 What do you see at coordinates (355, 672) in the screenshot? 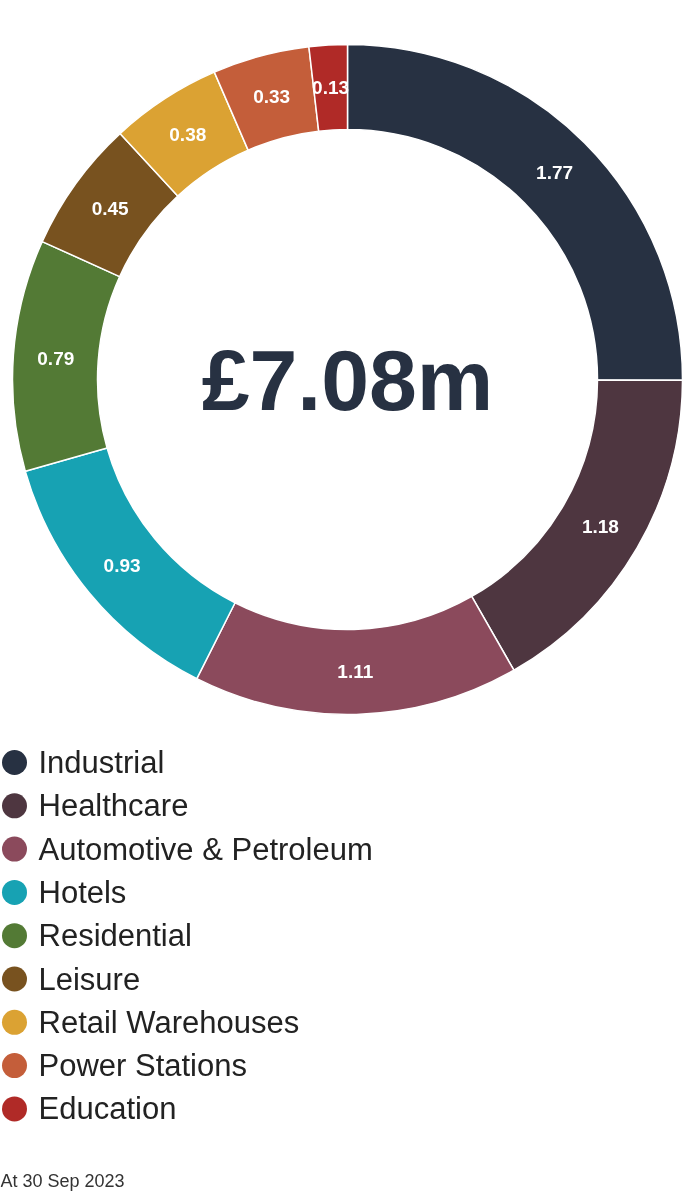
I see `data-label: 1.11` at bounding box center [355, 672].